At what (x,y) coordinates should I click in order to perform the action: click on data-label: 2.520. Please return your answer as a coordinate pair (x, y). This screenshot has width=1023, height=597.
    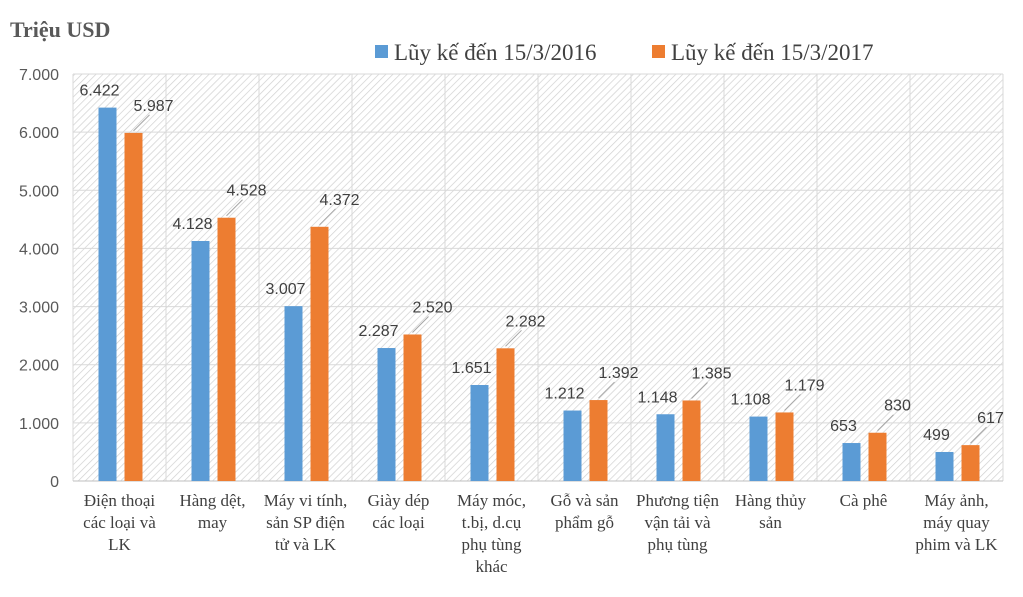
    Looking at the image, I should click on (432, 307).